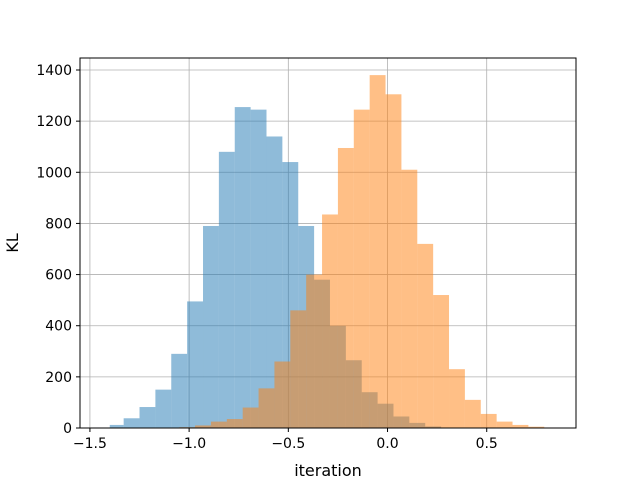 The height and width of the screenshot is (480, 640). I want to click on x-tick-label: 0.0, so click(387, 444).